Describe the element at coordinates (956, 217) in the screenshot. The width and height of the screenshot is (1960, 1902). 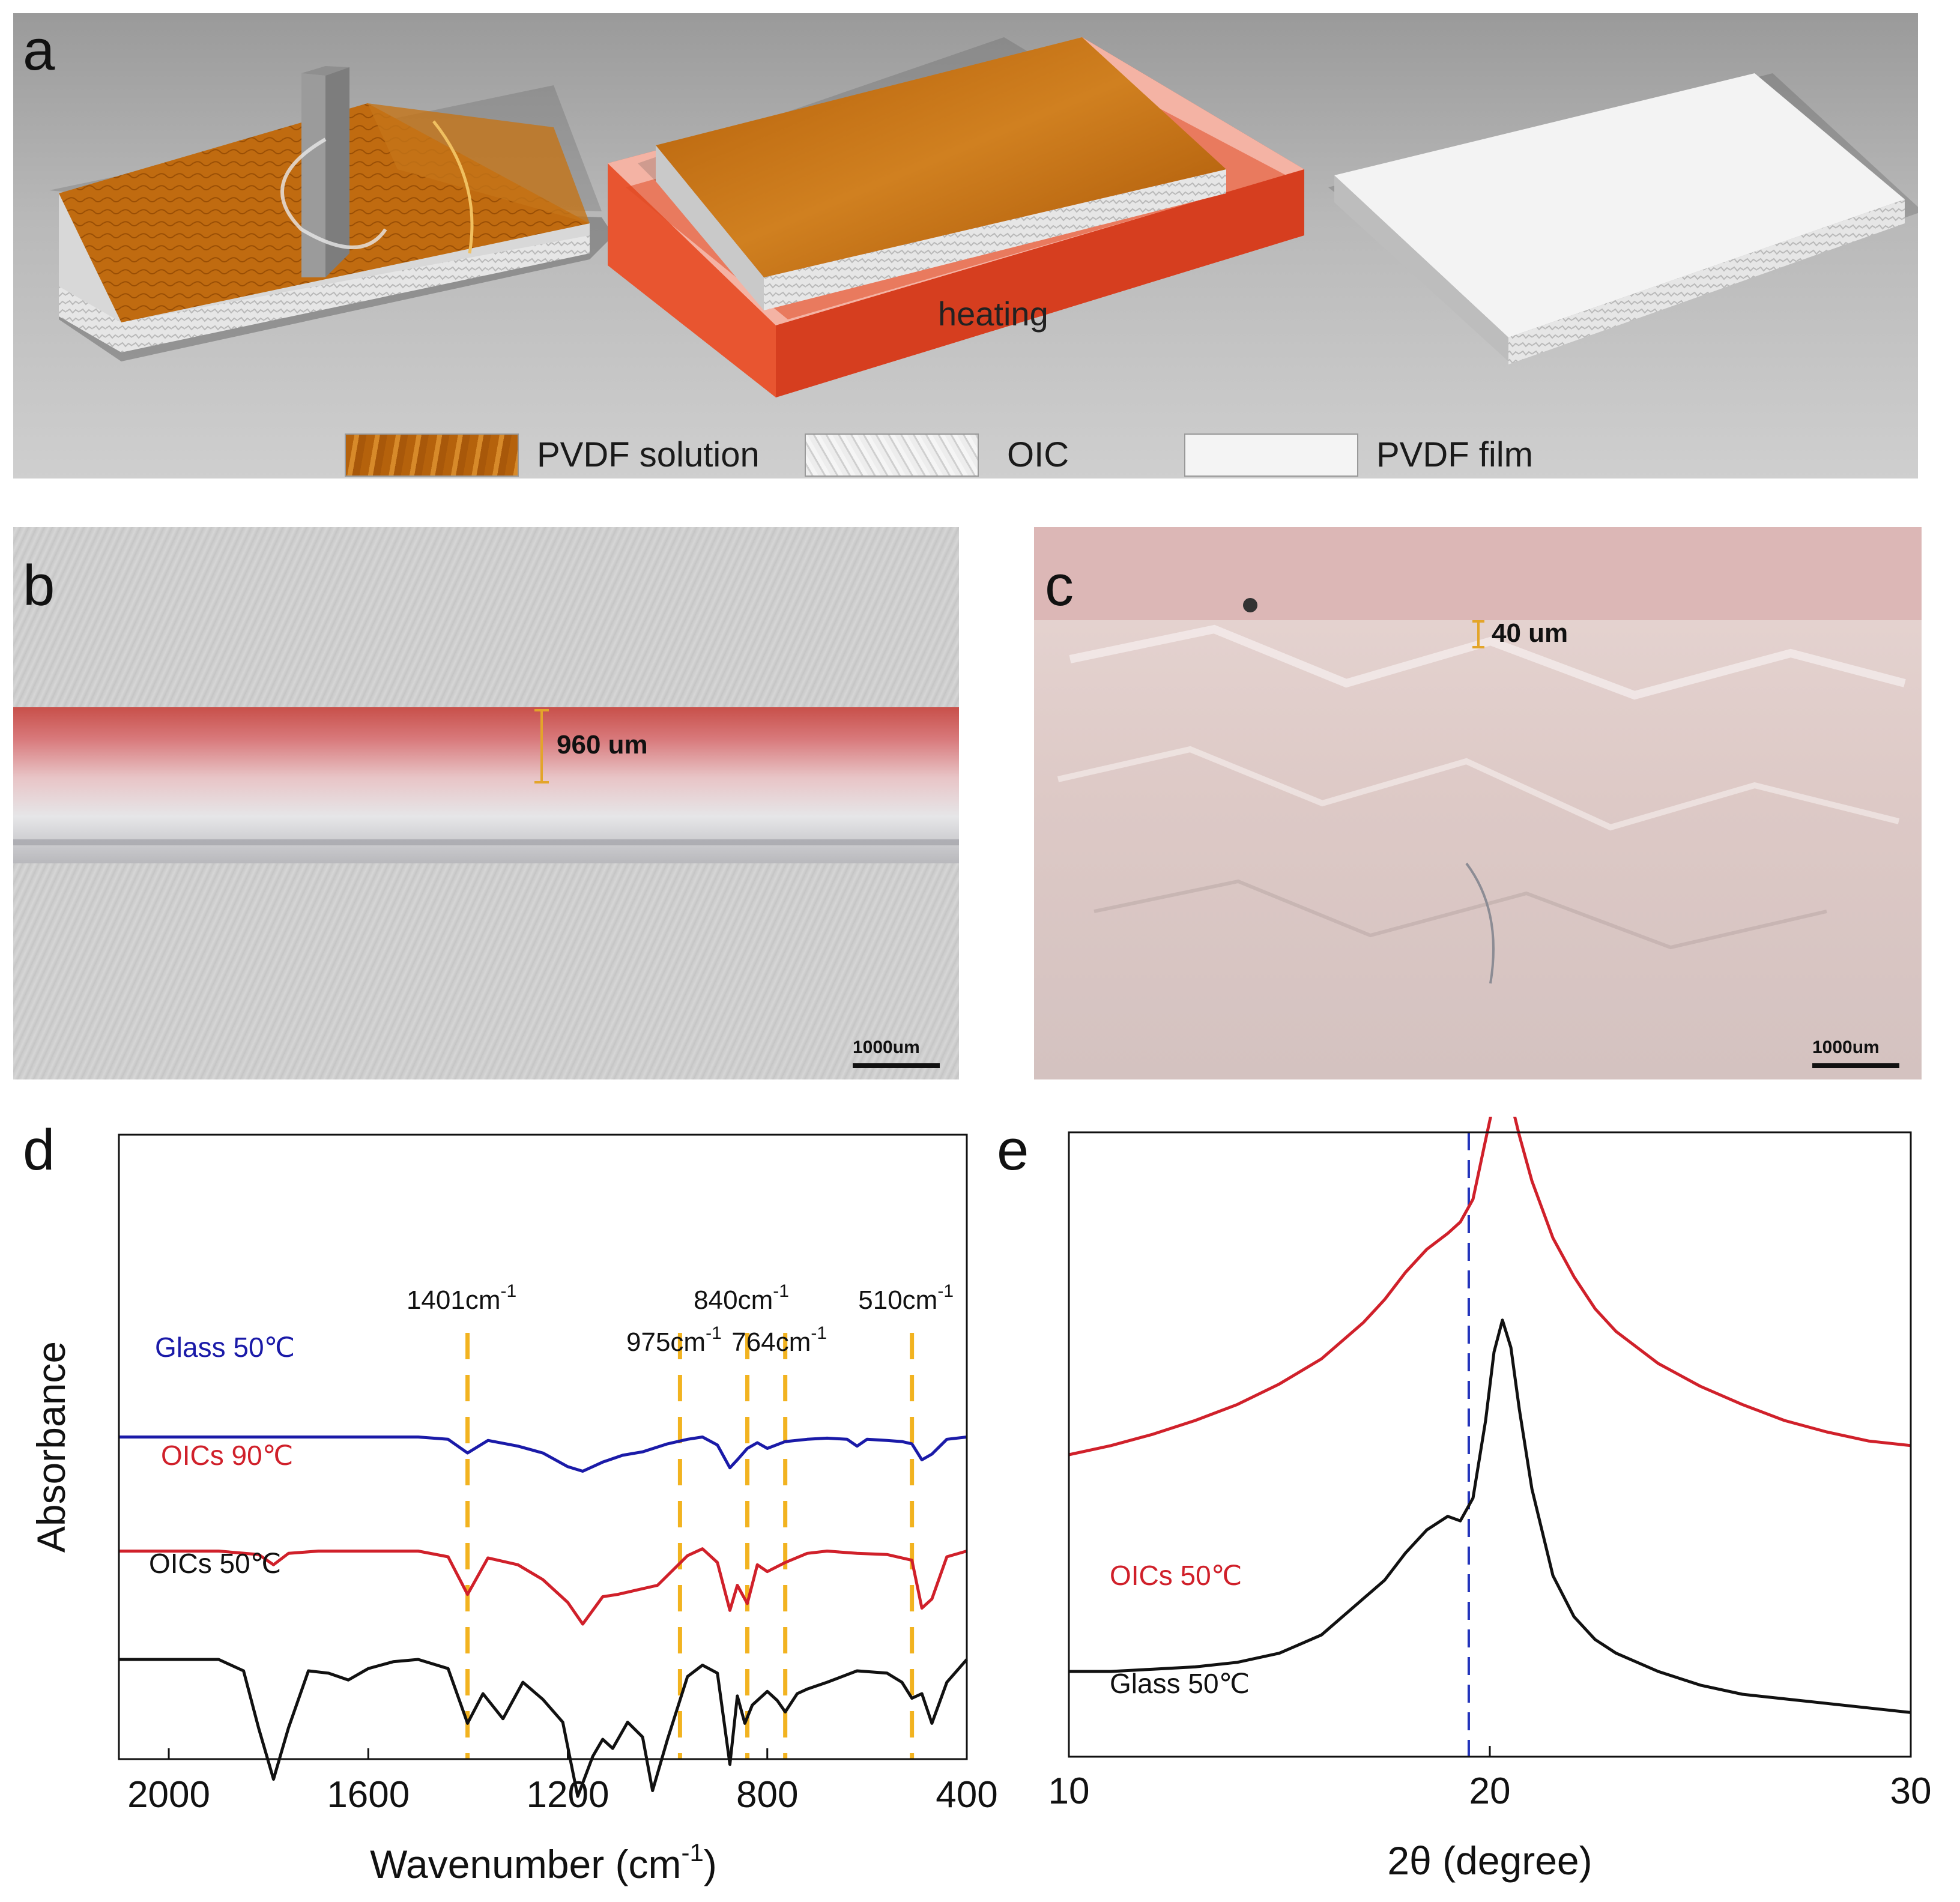
I see `heating-slab: heating` at that location.